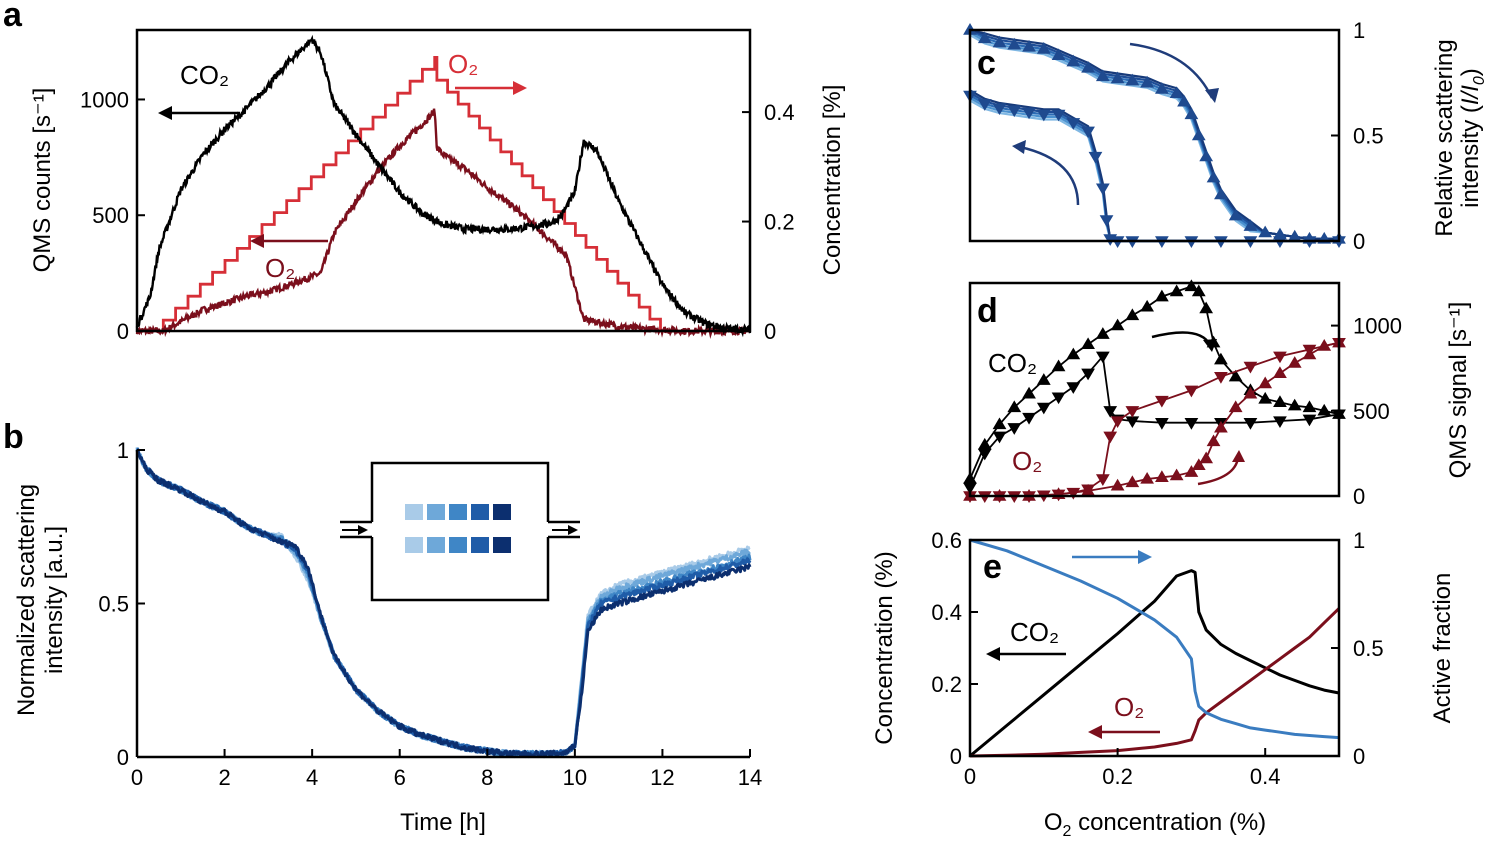 Image resolution: width=1496 pixels, height=841 pixels. What do you see at coordinates (1210, 345) in the screenshot?
I see `panel-d-co2-arrowhead` at bounding box center [1210, 345].